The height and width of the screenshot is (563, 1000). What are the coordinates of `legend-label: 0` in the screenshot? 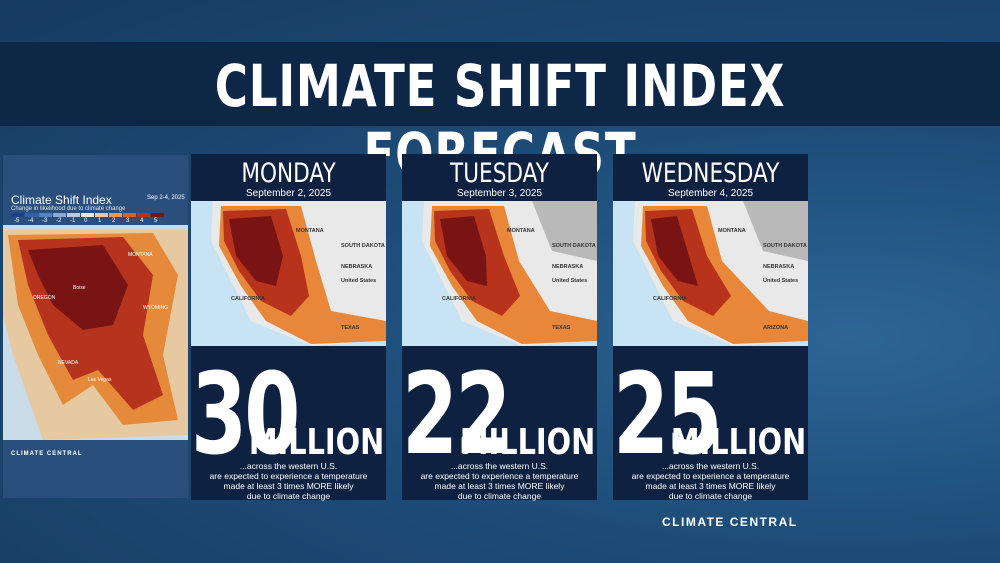 It's located at (86, 221).